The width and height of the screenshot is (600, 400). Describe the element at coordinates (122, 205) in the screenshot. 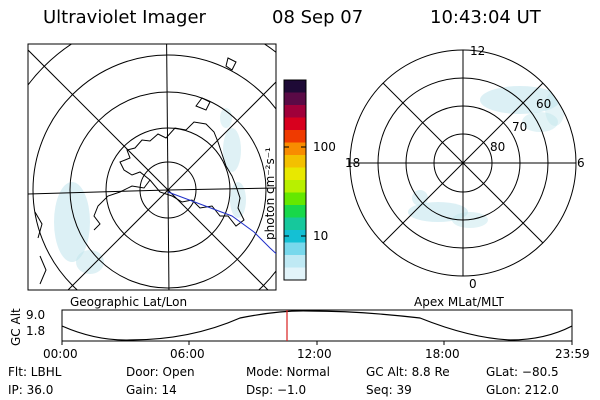

I see `peninsula-coastline` at that location.